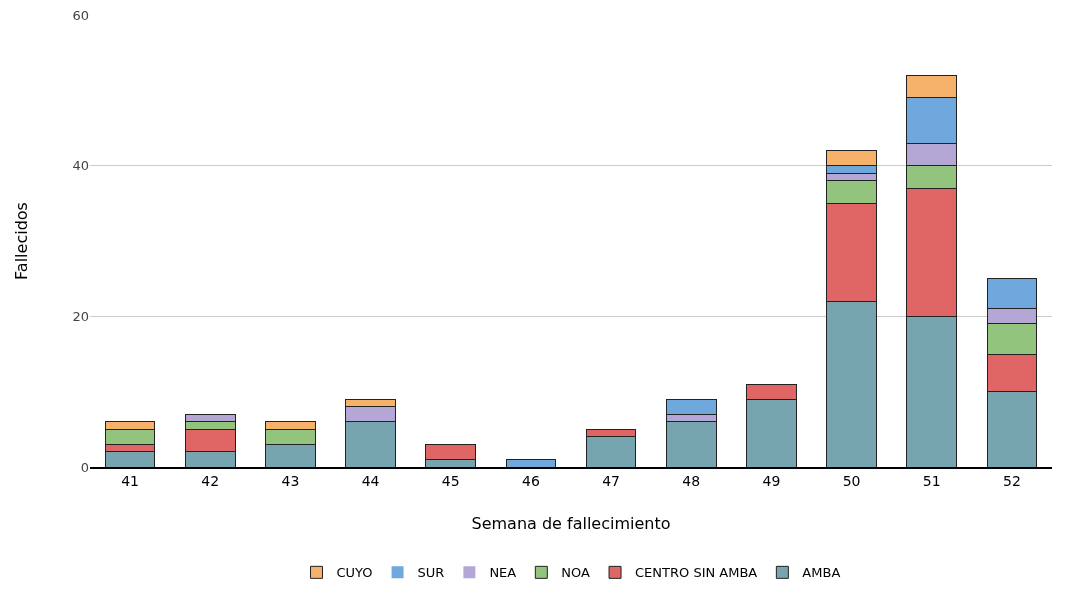 This screenshot has width=1067, height=600. What do you see at coordinates (84, 467) in the screenshot?
I see `y-tick-label: 0` at bounding box center [84, 467].